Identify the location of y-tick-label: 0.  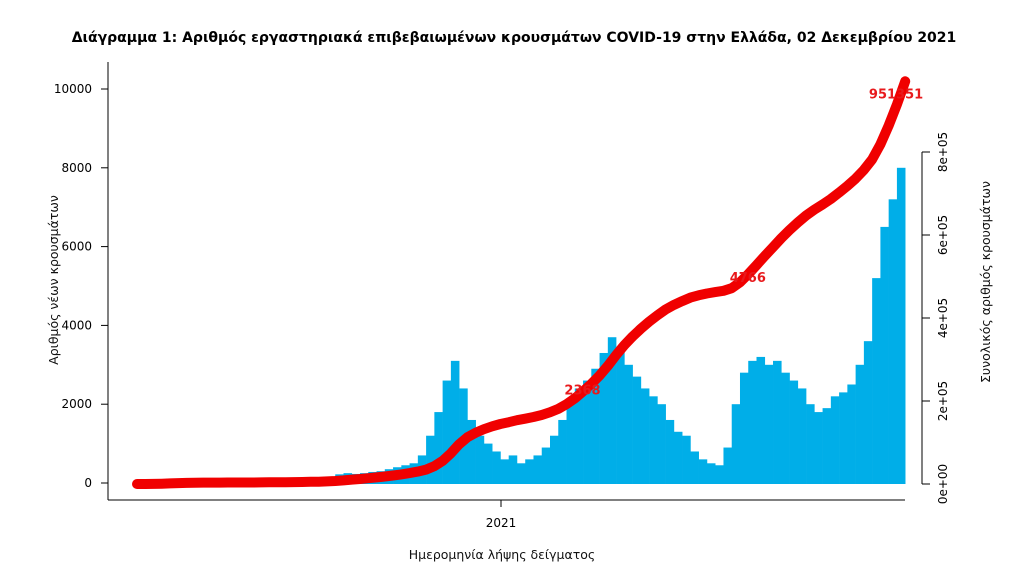
(88, 483).